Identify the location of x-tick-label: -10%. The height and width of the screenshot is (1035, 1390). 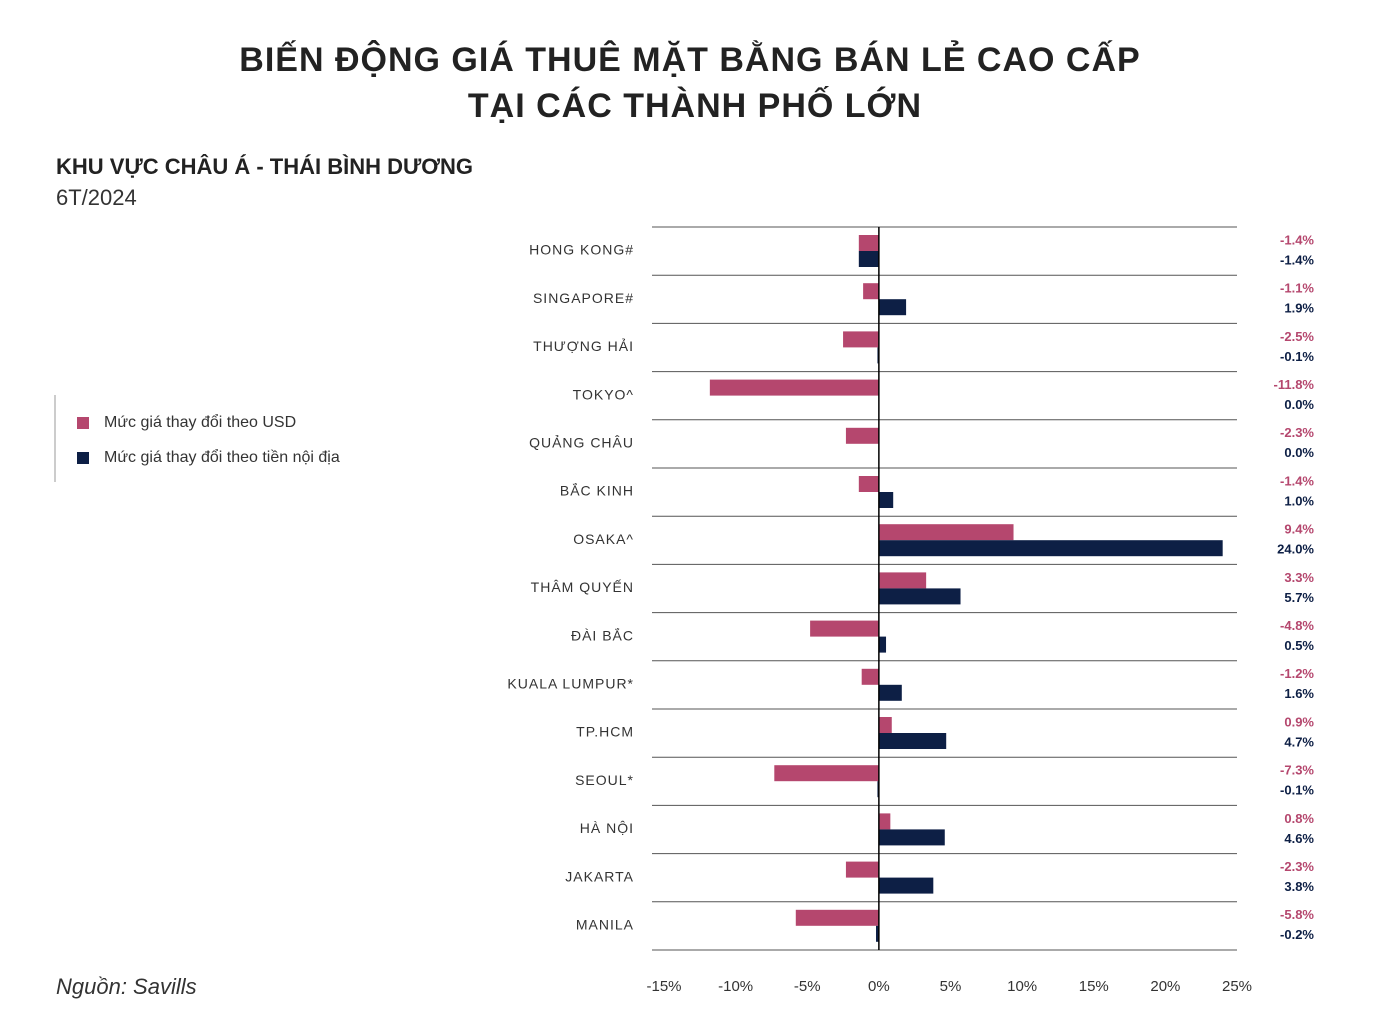
(735, 986).